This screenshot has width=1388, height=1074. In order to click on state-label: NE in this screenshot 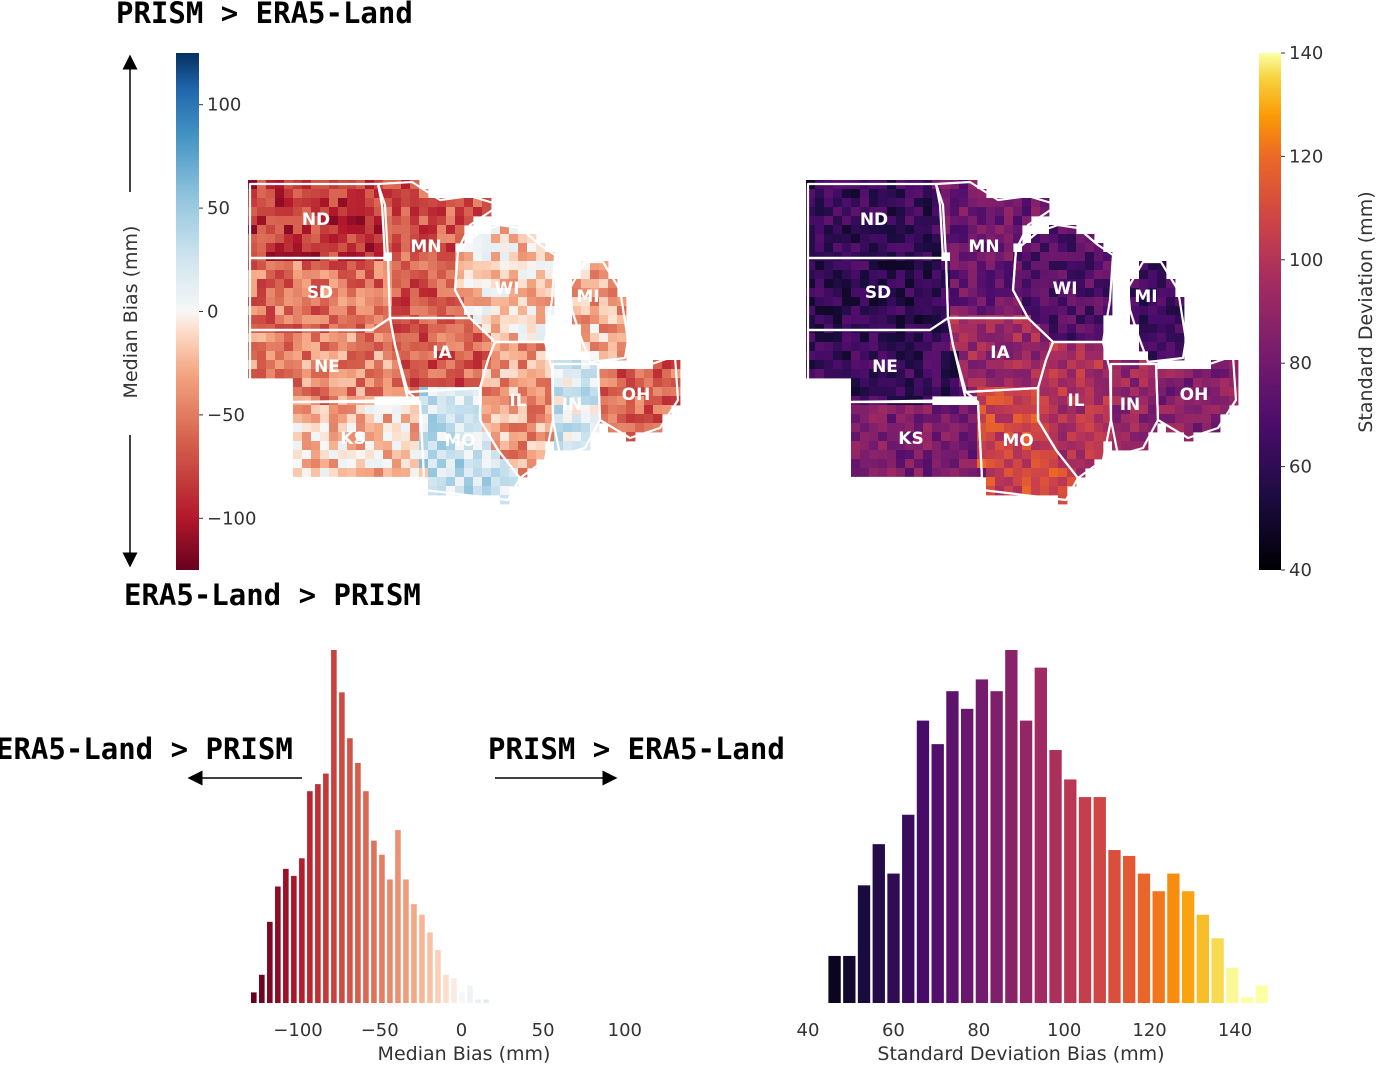, I will do `click(885, 367)`.